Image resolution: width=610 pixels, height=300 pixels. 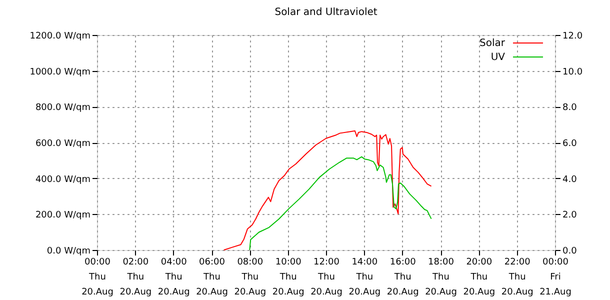 What do you see at coordinates (326, 12) in the screenshot?
I see `chart-title: Solar and Ultraviolet` at bounding box center [326, 12].